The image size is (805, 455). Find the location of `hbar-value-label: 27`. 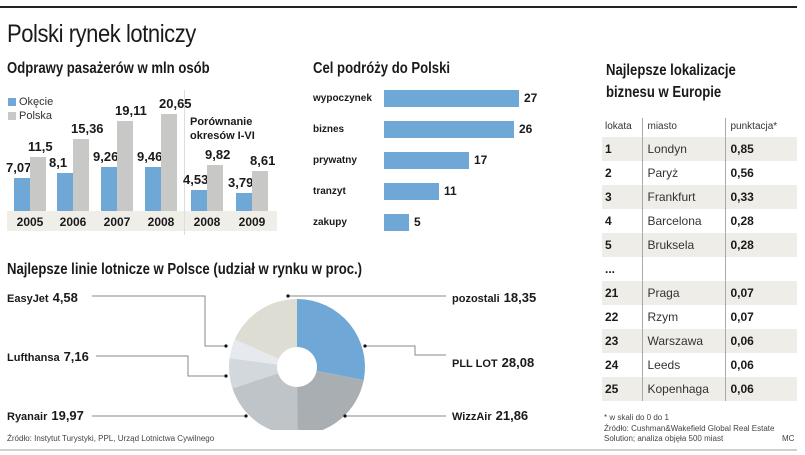

hbar-value-label: 27 is located at coordinates (531, 98).